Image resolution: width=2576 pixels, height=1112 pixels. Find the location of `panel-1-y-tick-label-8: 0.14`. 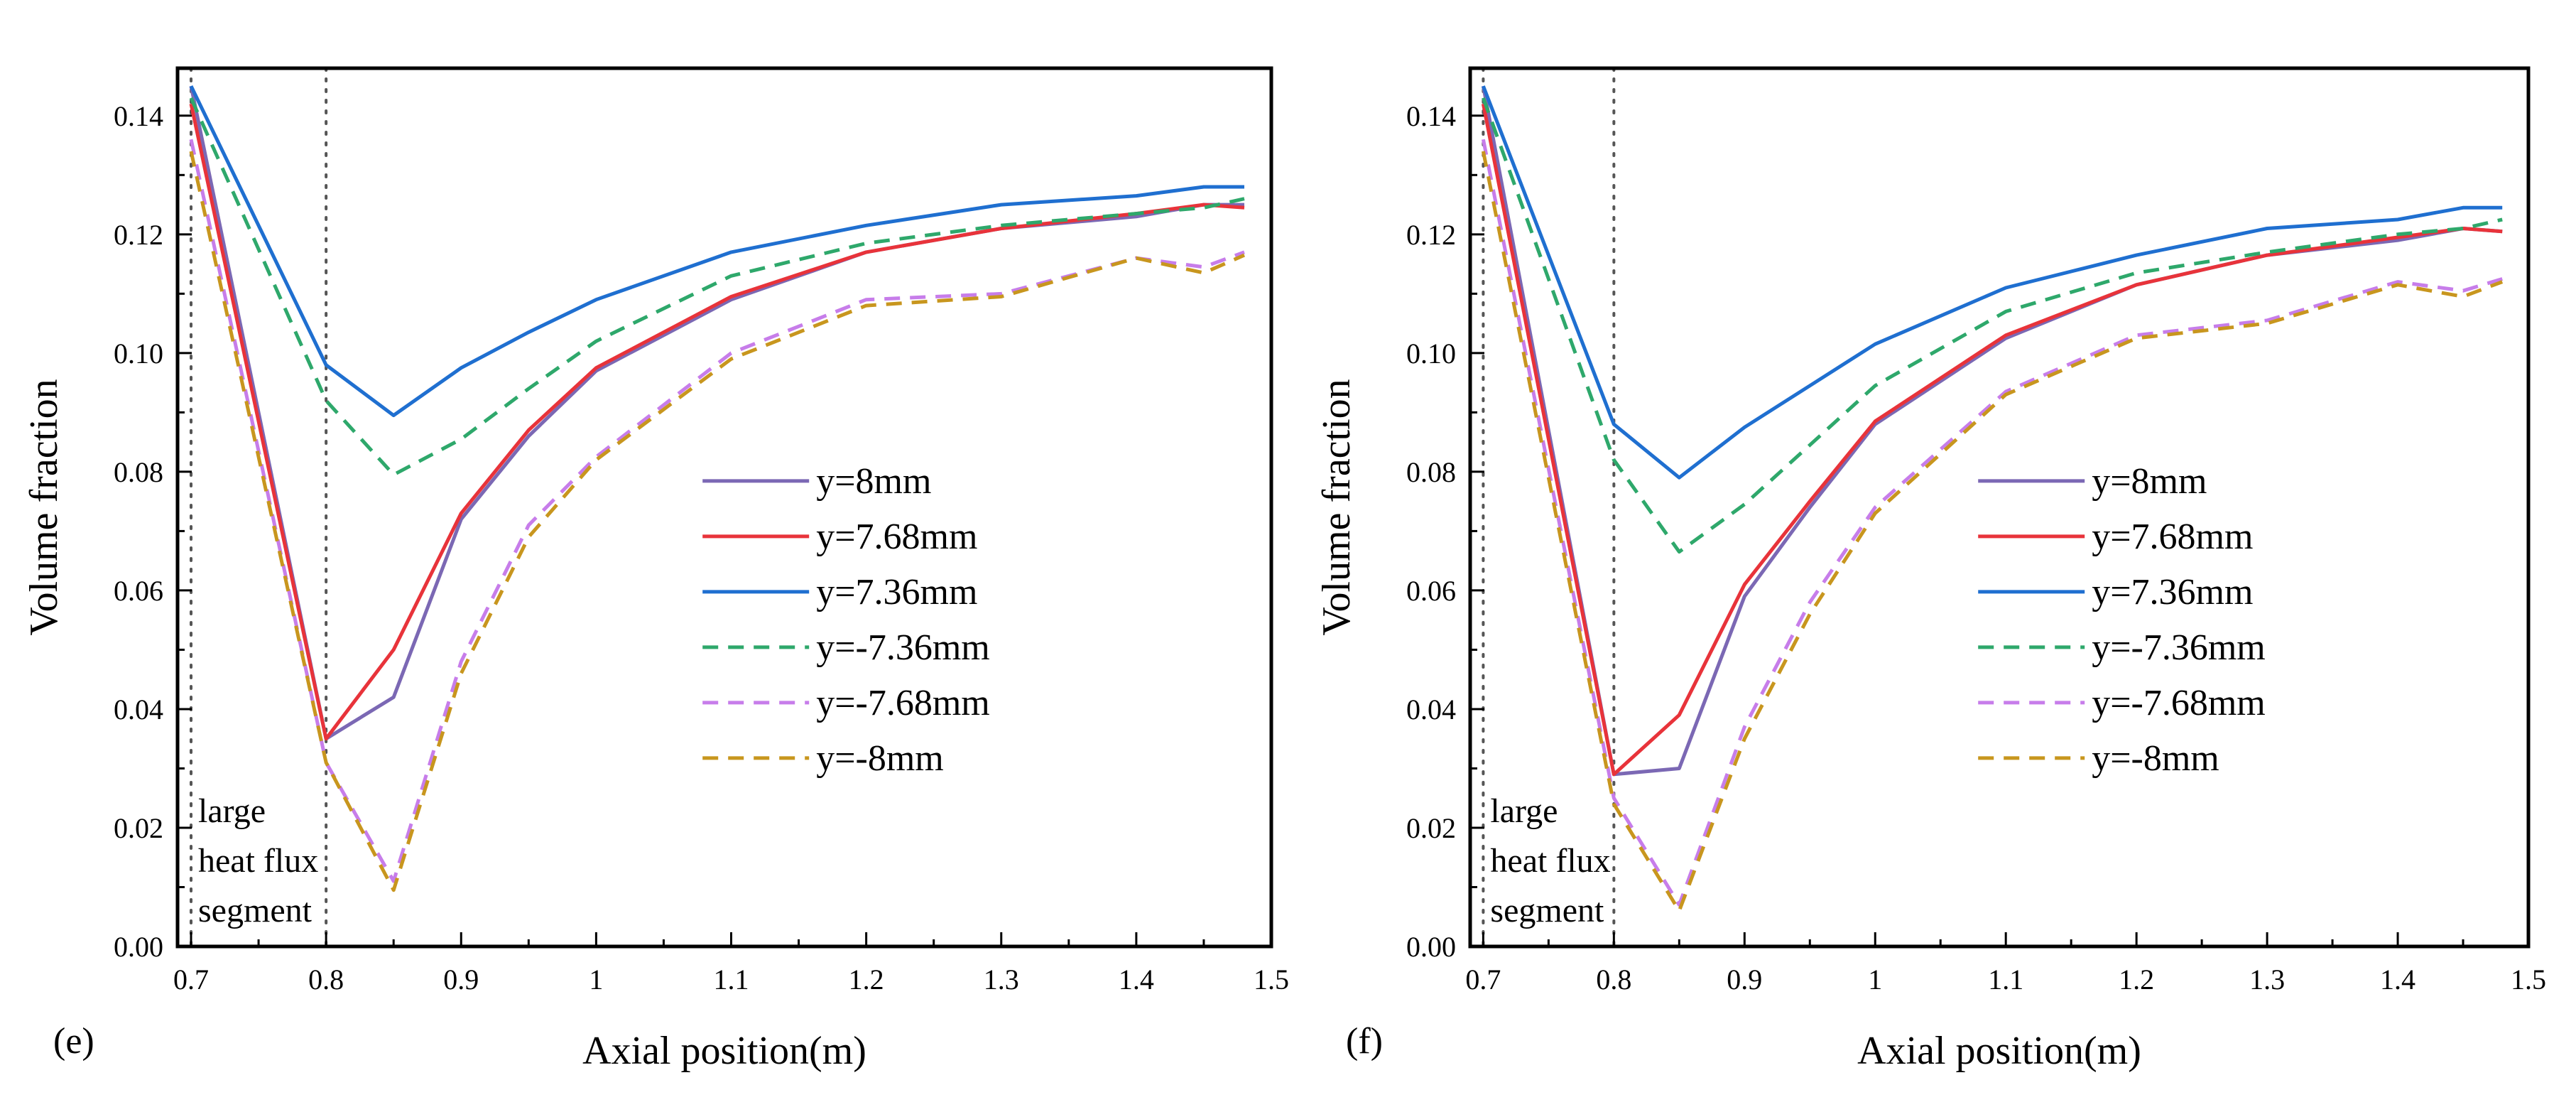

panel-1-y-tick-label-8: 0.14 is located at coordinates (138, 116).